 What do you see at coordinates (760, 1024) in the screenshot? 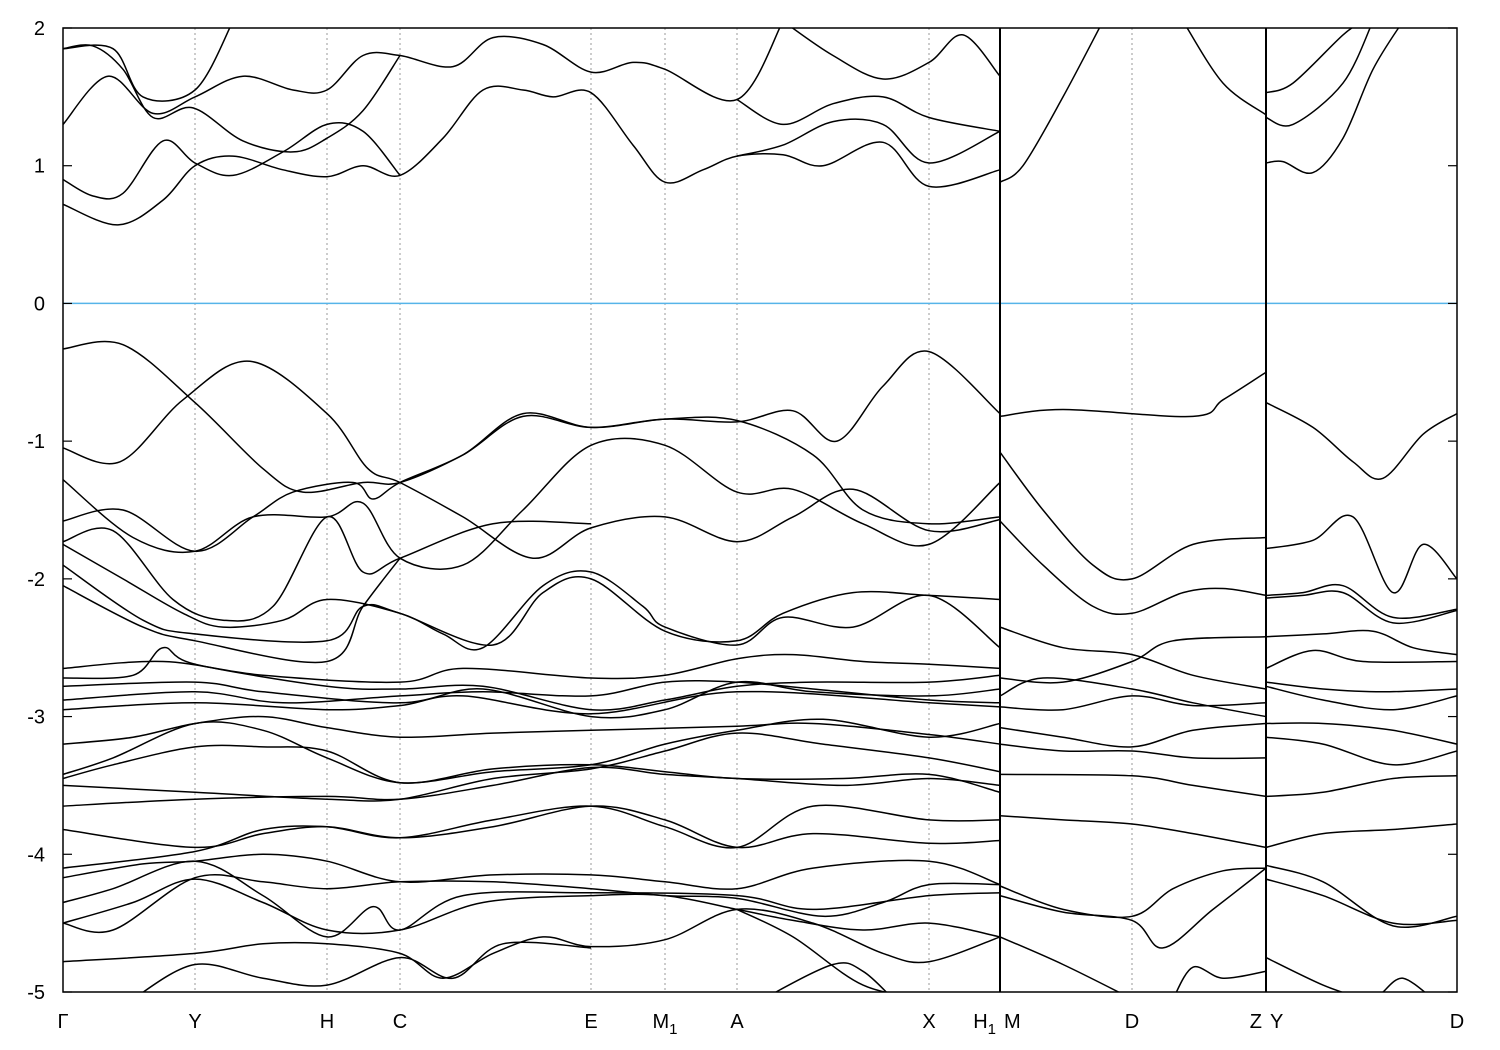
I see `x-axis: Γ Y H C E M1 A X H1 M D Z Y D` at bounding box center [760, 1024].